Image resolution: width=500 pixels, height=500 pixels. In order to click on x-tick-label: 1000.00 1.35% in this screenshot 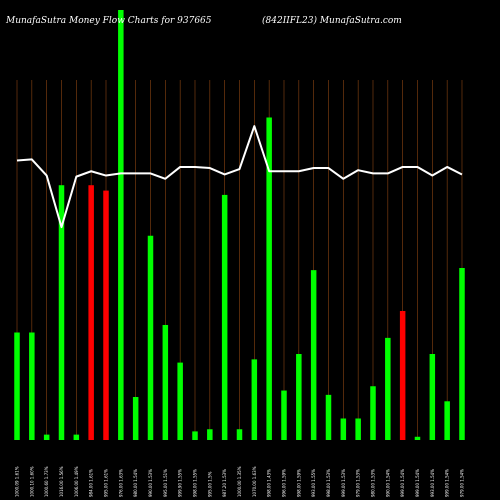, I will do `click(239, 481)`.